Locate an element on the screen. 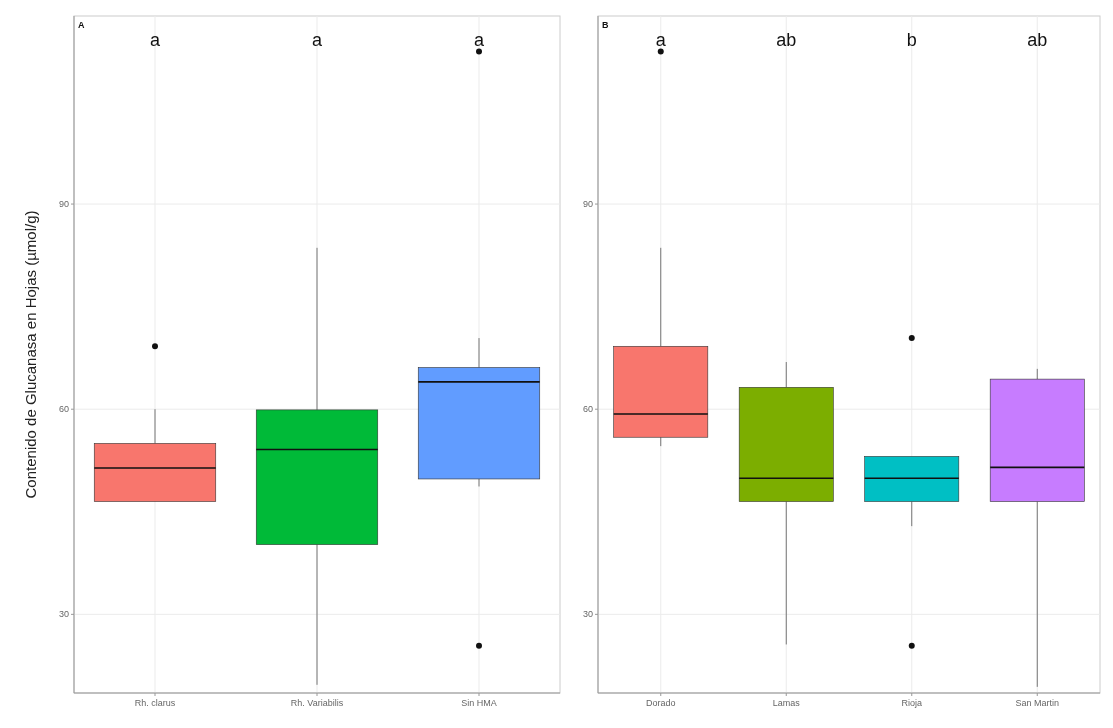  x-tick-label: Rh. clarus is located at coordinates (155, 703).